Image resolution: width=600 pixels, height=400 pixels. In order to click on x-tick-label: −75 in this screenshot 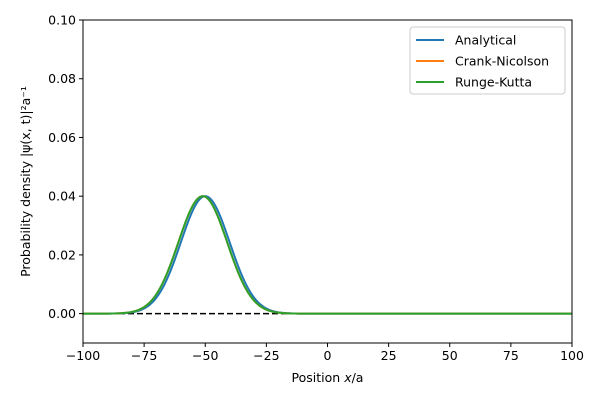, I will do `click(144, 355)`.